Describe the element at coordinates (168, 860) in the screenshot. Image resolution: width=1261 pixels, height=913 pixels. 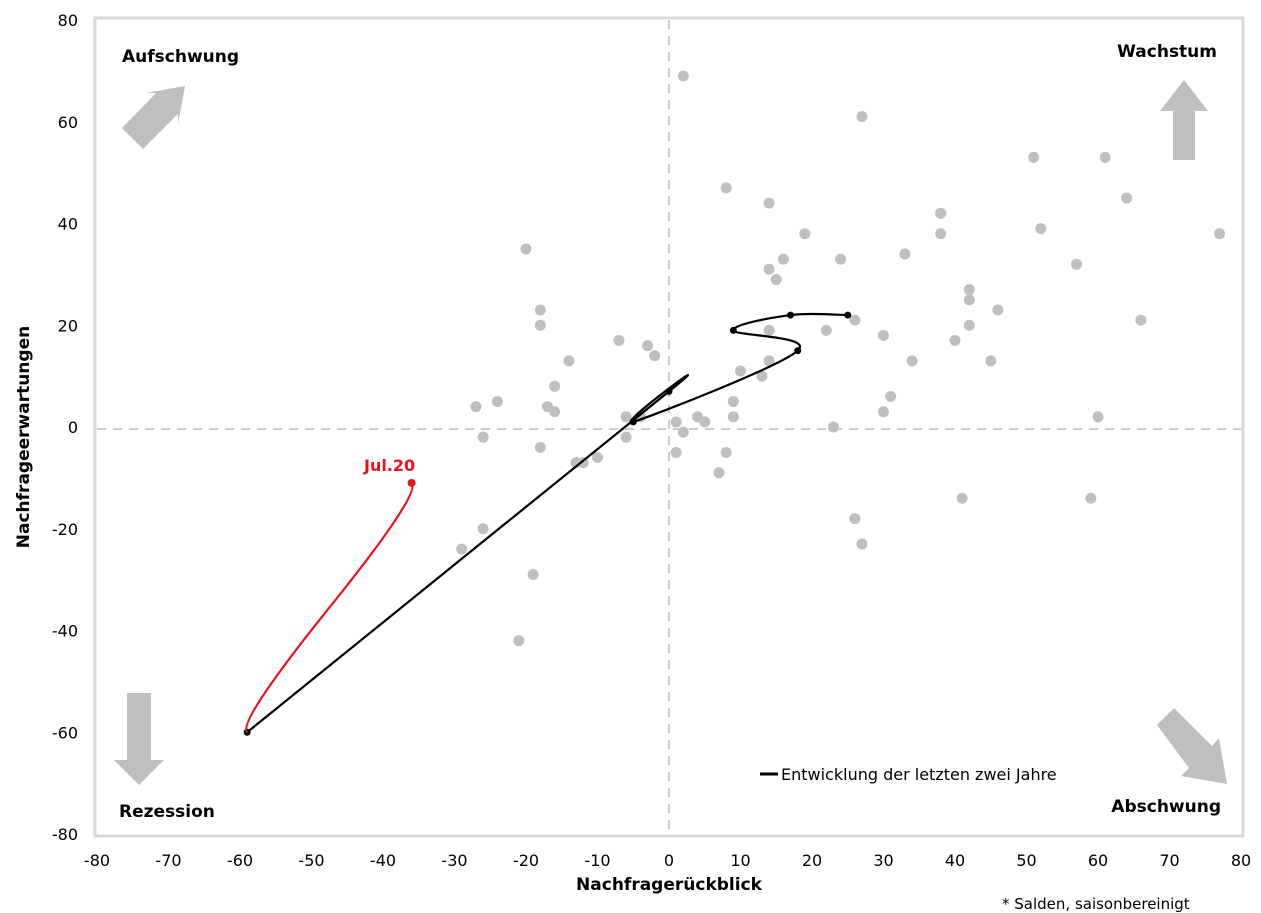
I see `x-tick-label: -70` at that location.